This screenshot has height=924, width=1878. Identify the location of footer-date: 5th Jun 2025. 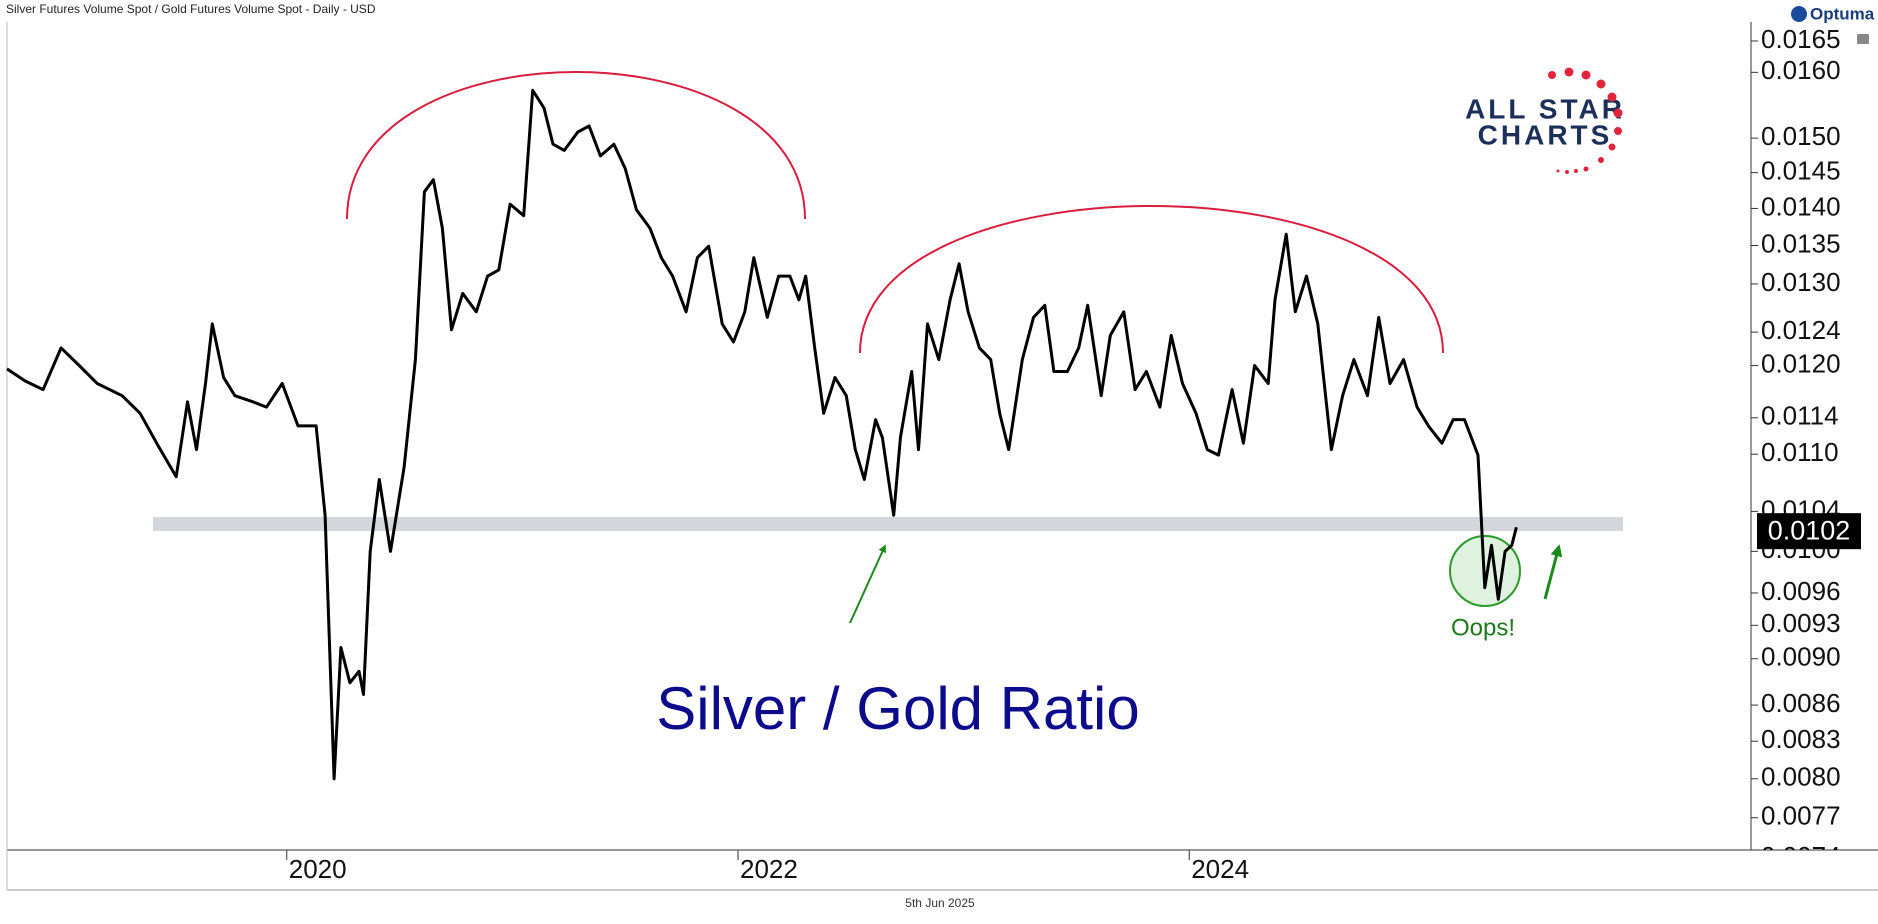
(940, 903).